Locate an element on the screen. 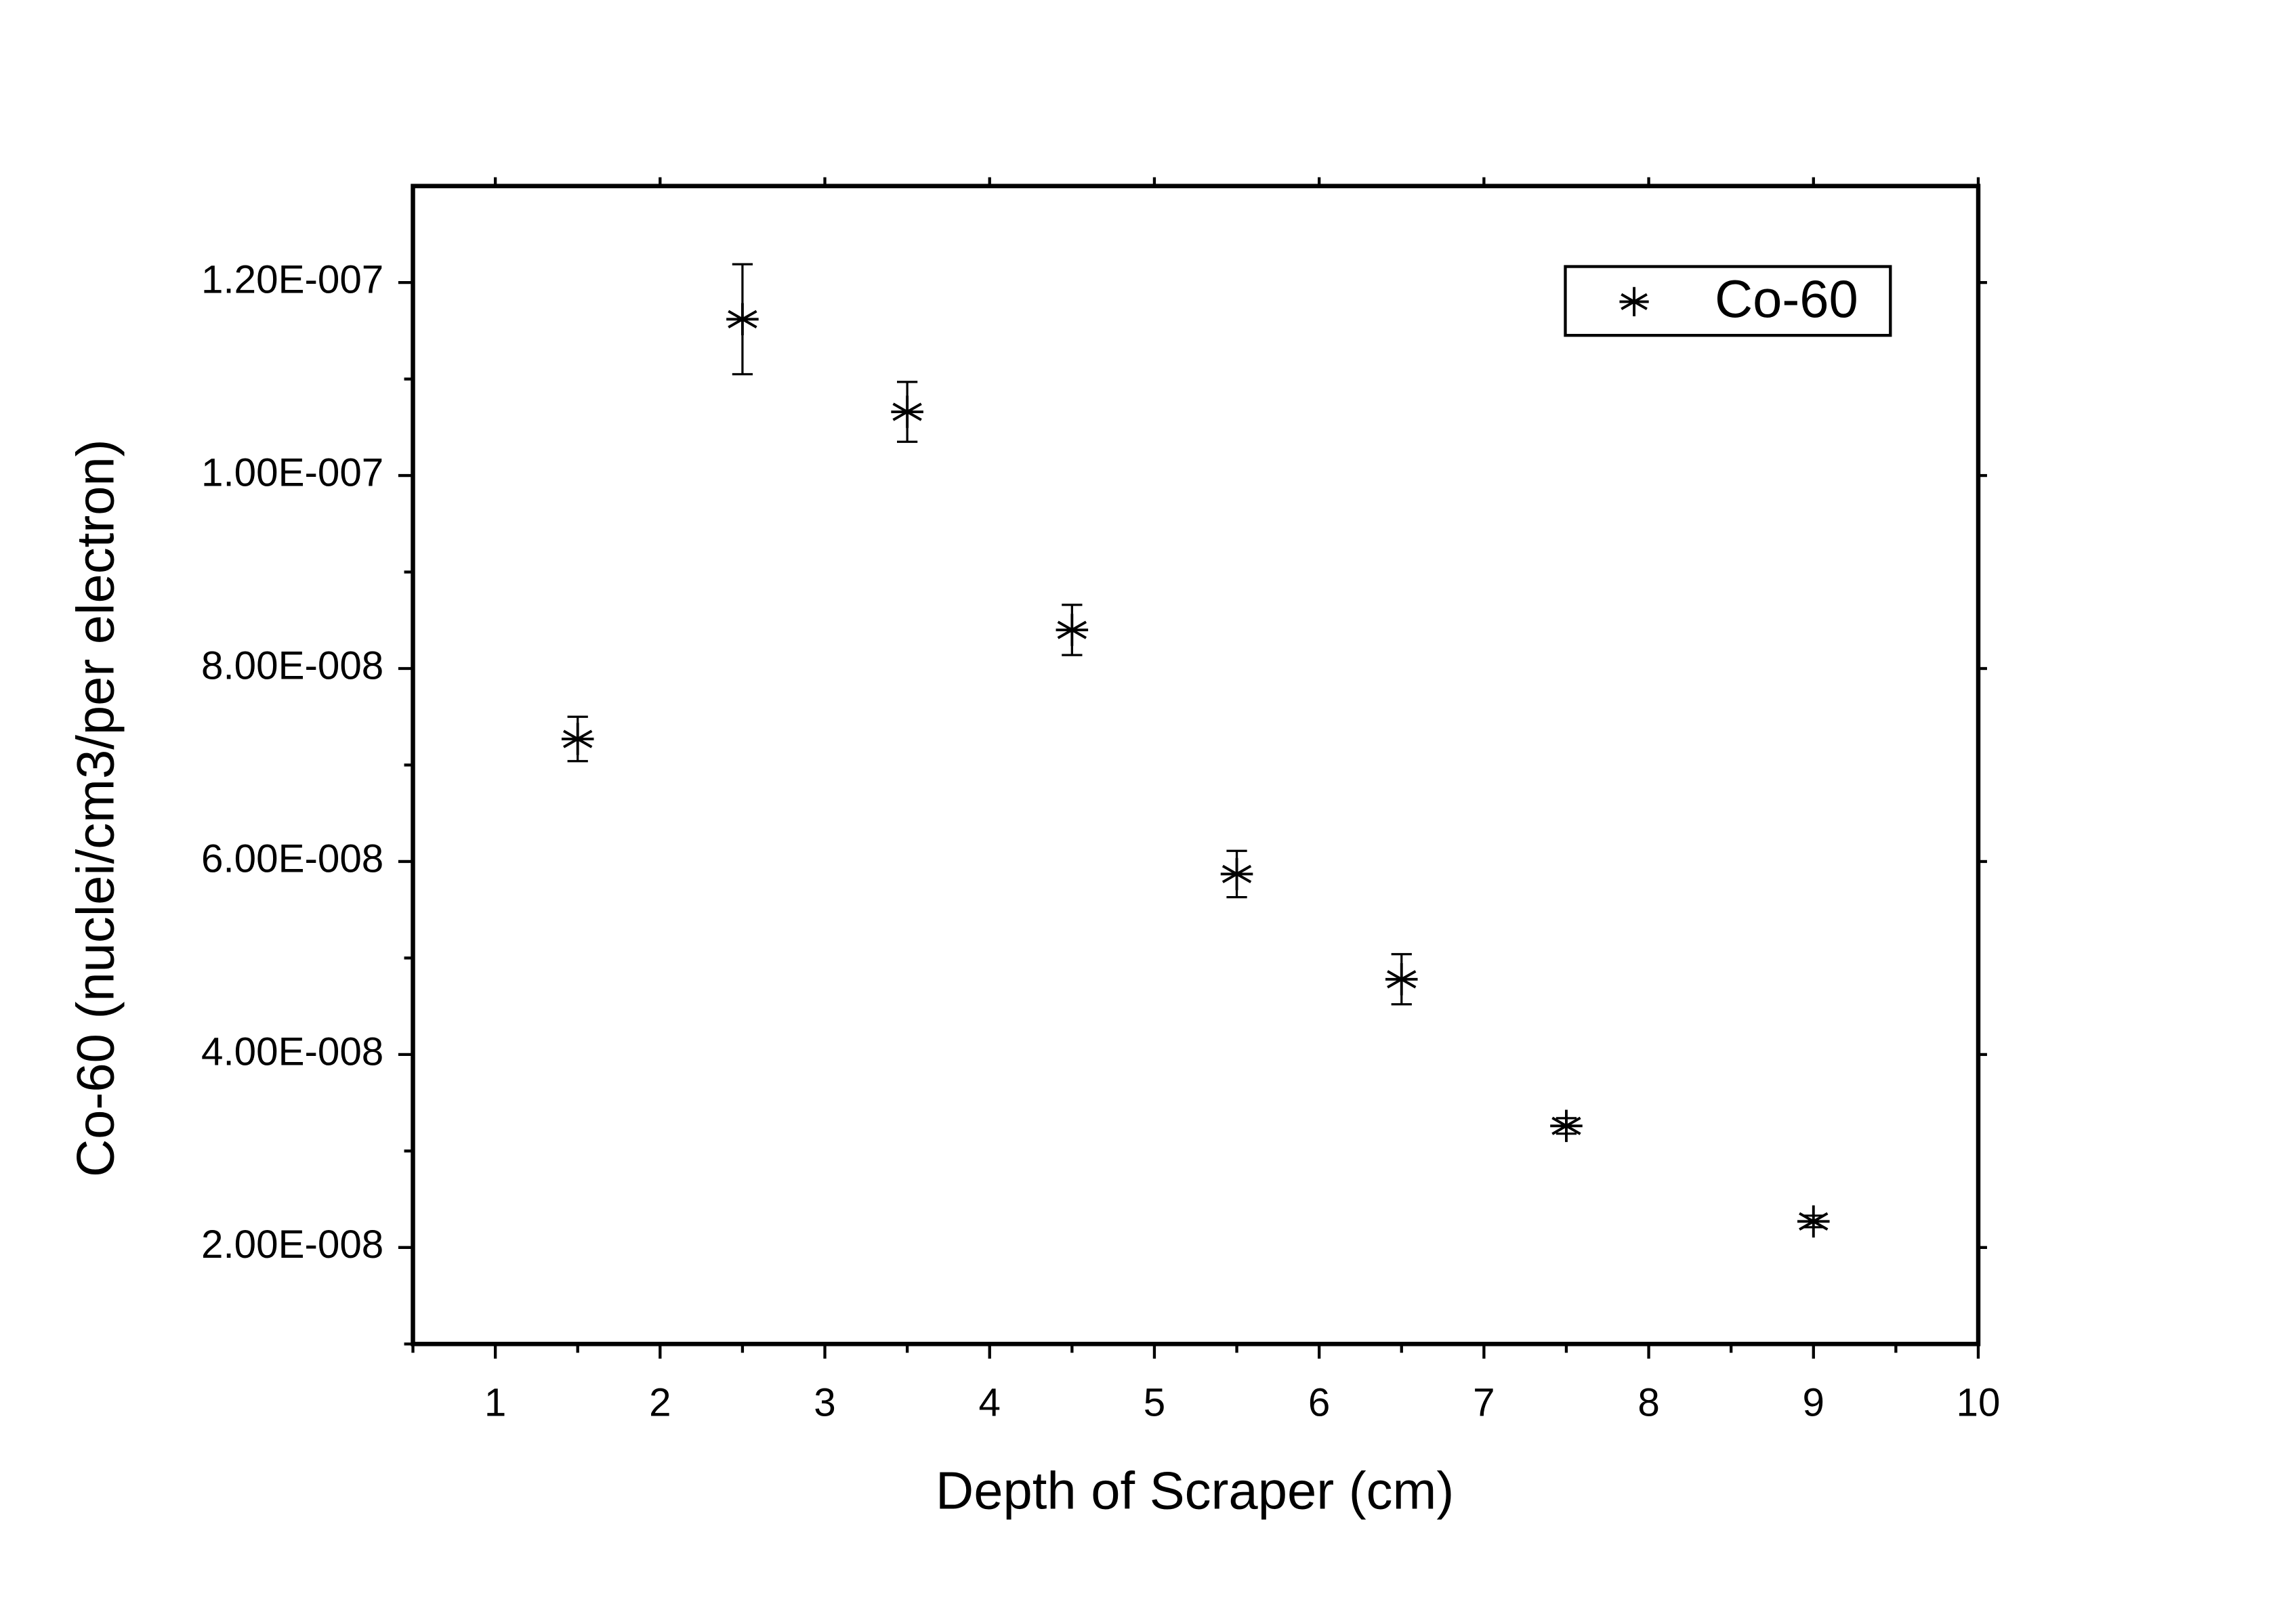 The width and height of the screenshot is (2296, 1612). x-tick-label: 9 is located at coordinates (1814, 1402).